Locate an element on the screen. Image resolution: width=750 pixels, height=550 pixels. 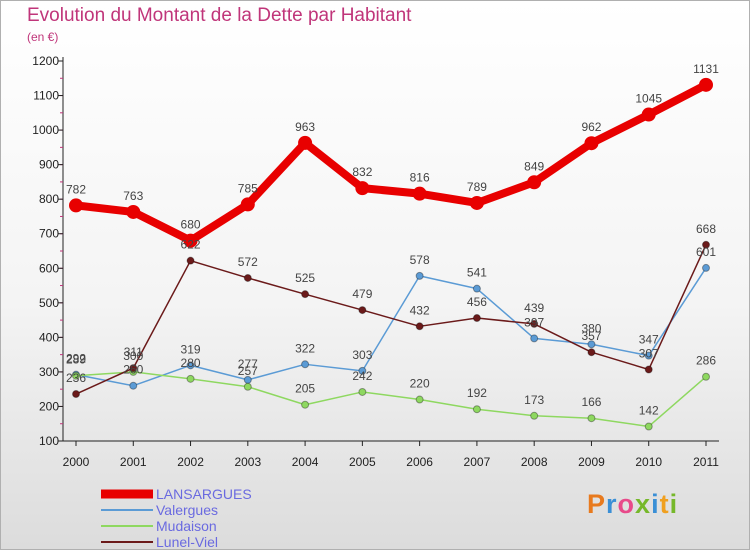
data-label: 303 is located at coordinates (362, 355).